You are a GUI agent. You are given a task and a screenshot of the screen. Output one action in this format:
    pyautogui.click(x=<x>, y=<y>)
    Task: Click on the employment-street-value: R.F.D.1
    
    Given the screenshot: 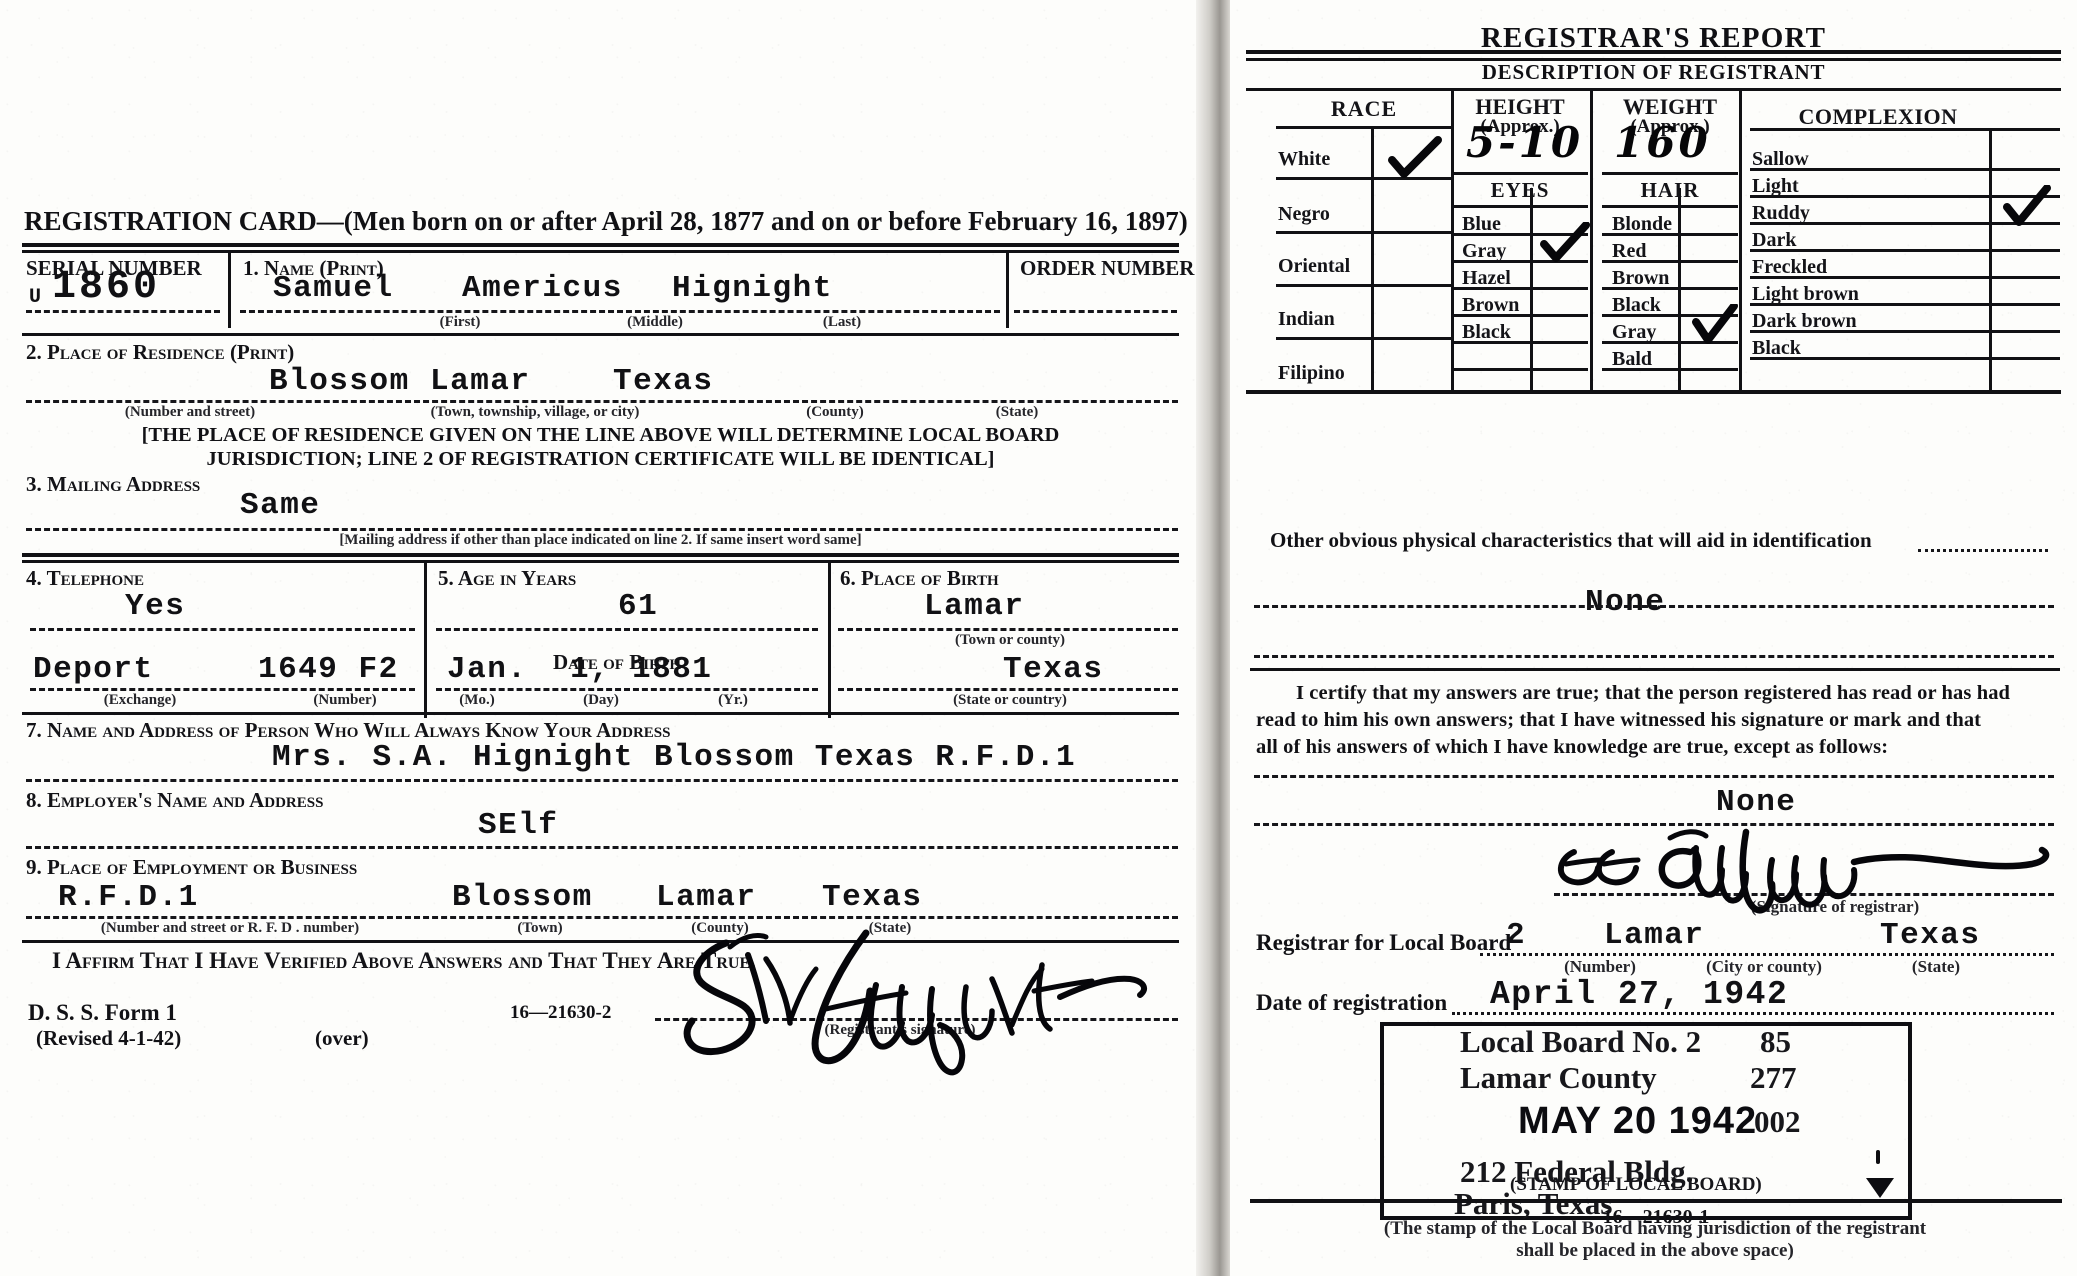 What is the action you would take?
    pyautogui.click(x=128, y=897)
    